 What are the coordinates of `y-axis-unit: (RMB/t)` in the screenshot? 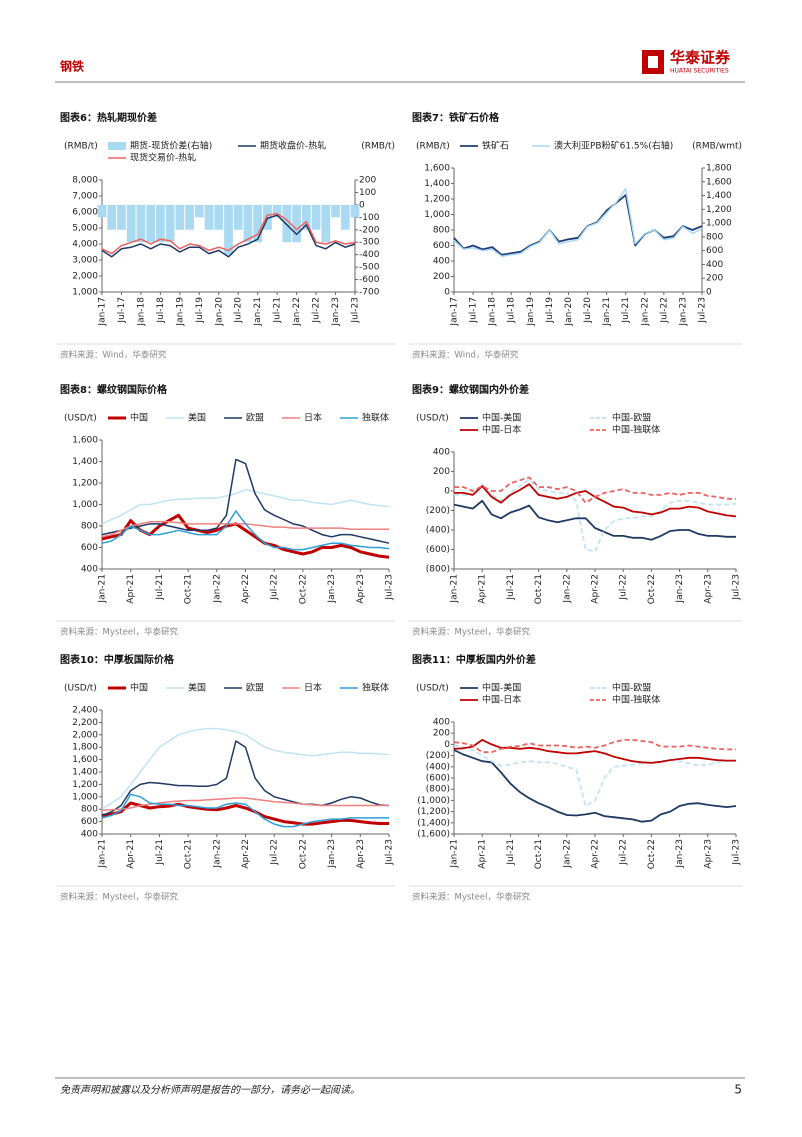 It's located at (81, 147).